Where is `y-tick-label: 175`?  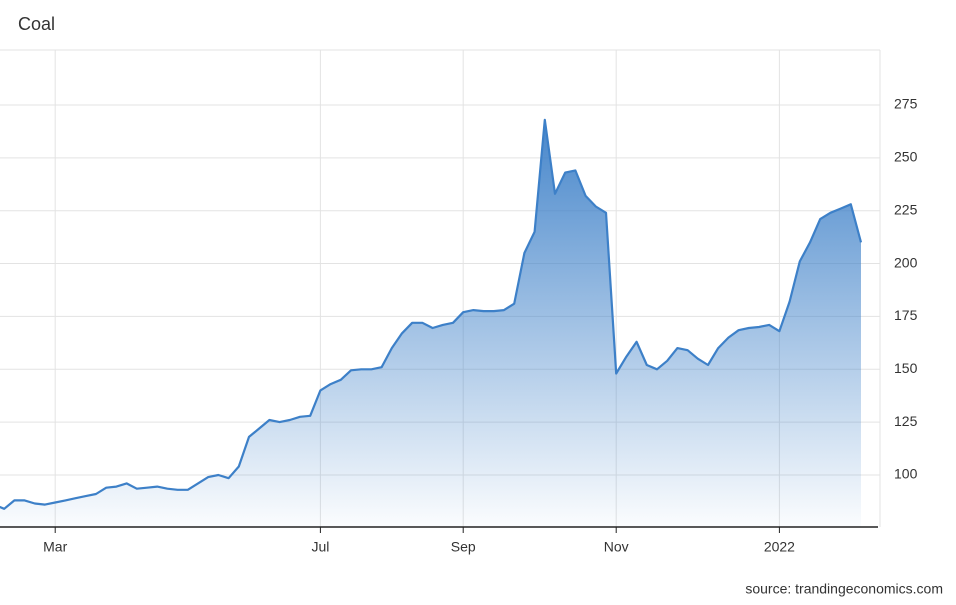 y-tick-label: 175 is located at coordinates (906, 315).